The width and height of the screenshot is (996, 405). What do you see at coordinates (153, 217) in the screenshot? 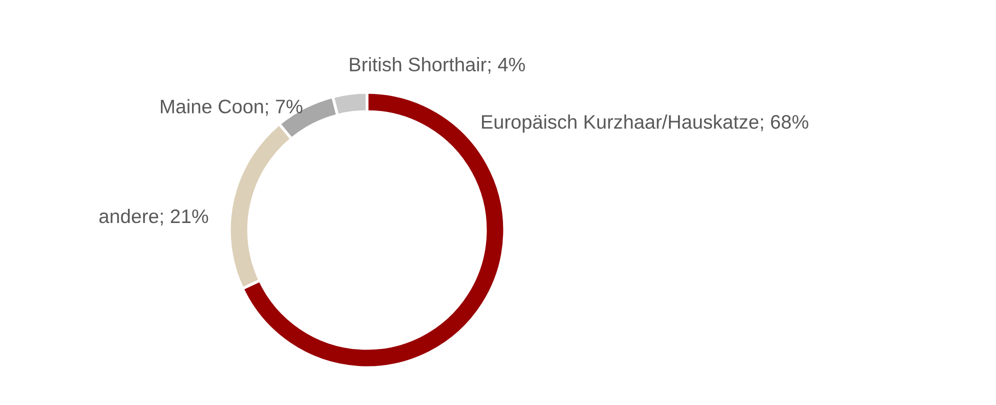
I see `slice-label: andere; 21%` at bounding box center [153, 217].